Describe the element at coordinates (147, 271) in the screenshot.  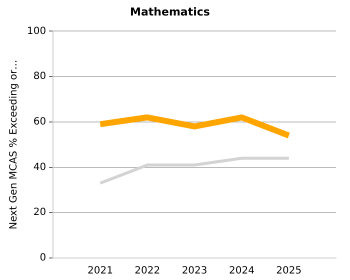
I see `x-tick-label: 2022` at that location.